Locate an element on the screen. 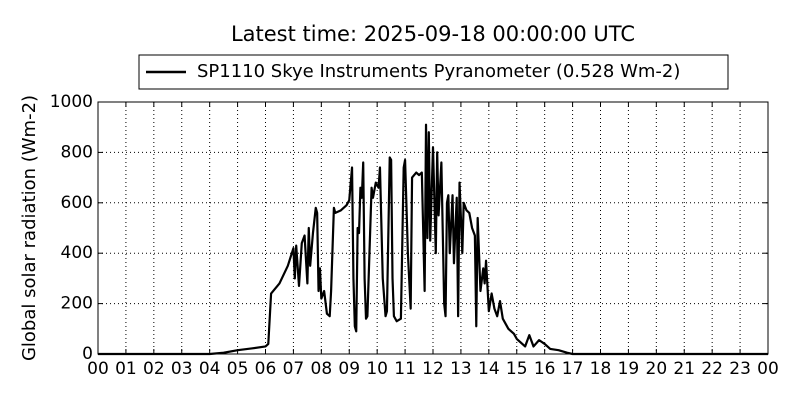 Image resolution: width=800 pixels, height=400 pixels. y-tick-label: 0 is located at coordinates (87, 354).